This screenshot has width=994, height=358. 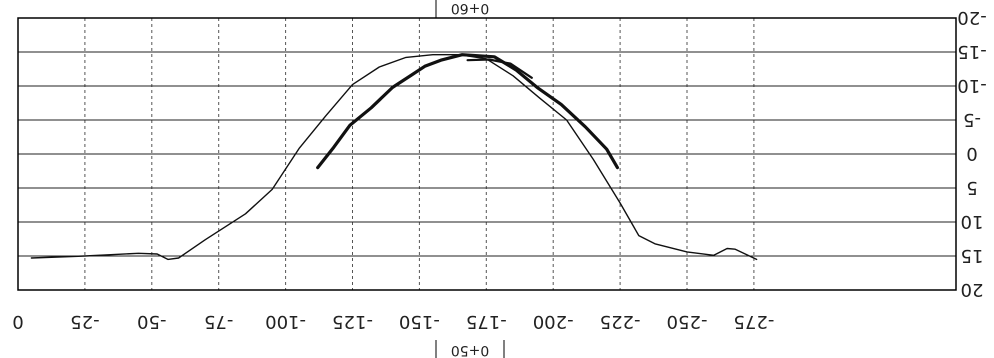 What do you see at coordinates (486, 321) in the screenshot?
I see `x-tick-label: -175` at bounding box center [486, 321].